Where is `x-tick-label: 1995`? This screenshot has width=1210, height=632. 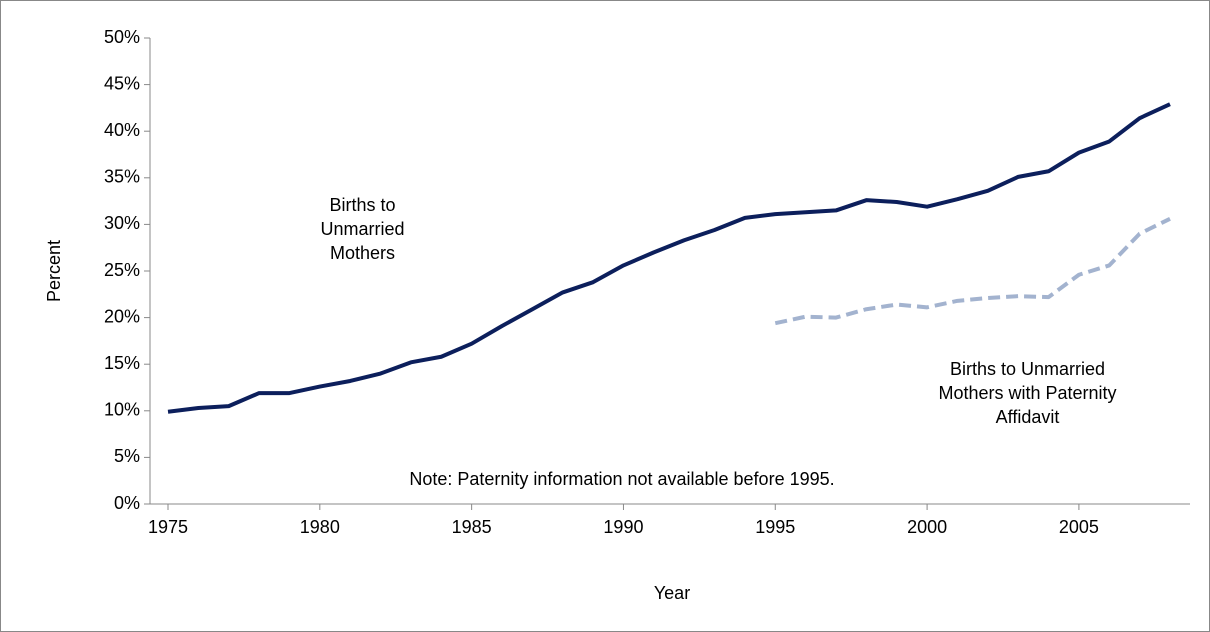 x-tick-label: 1995 is located at coordinates (775, 527).